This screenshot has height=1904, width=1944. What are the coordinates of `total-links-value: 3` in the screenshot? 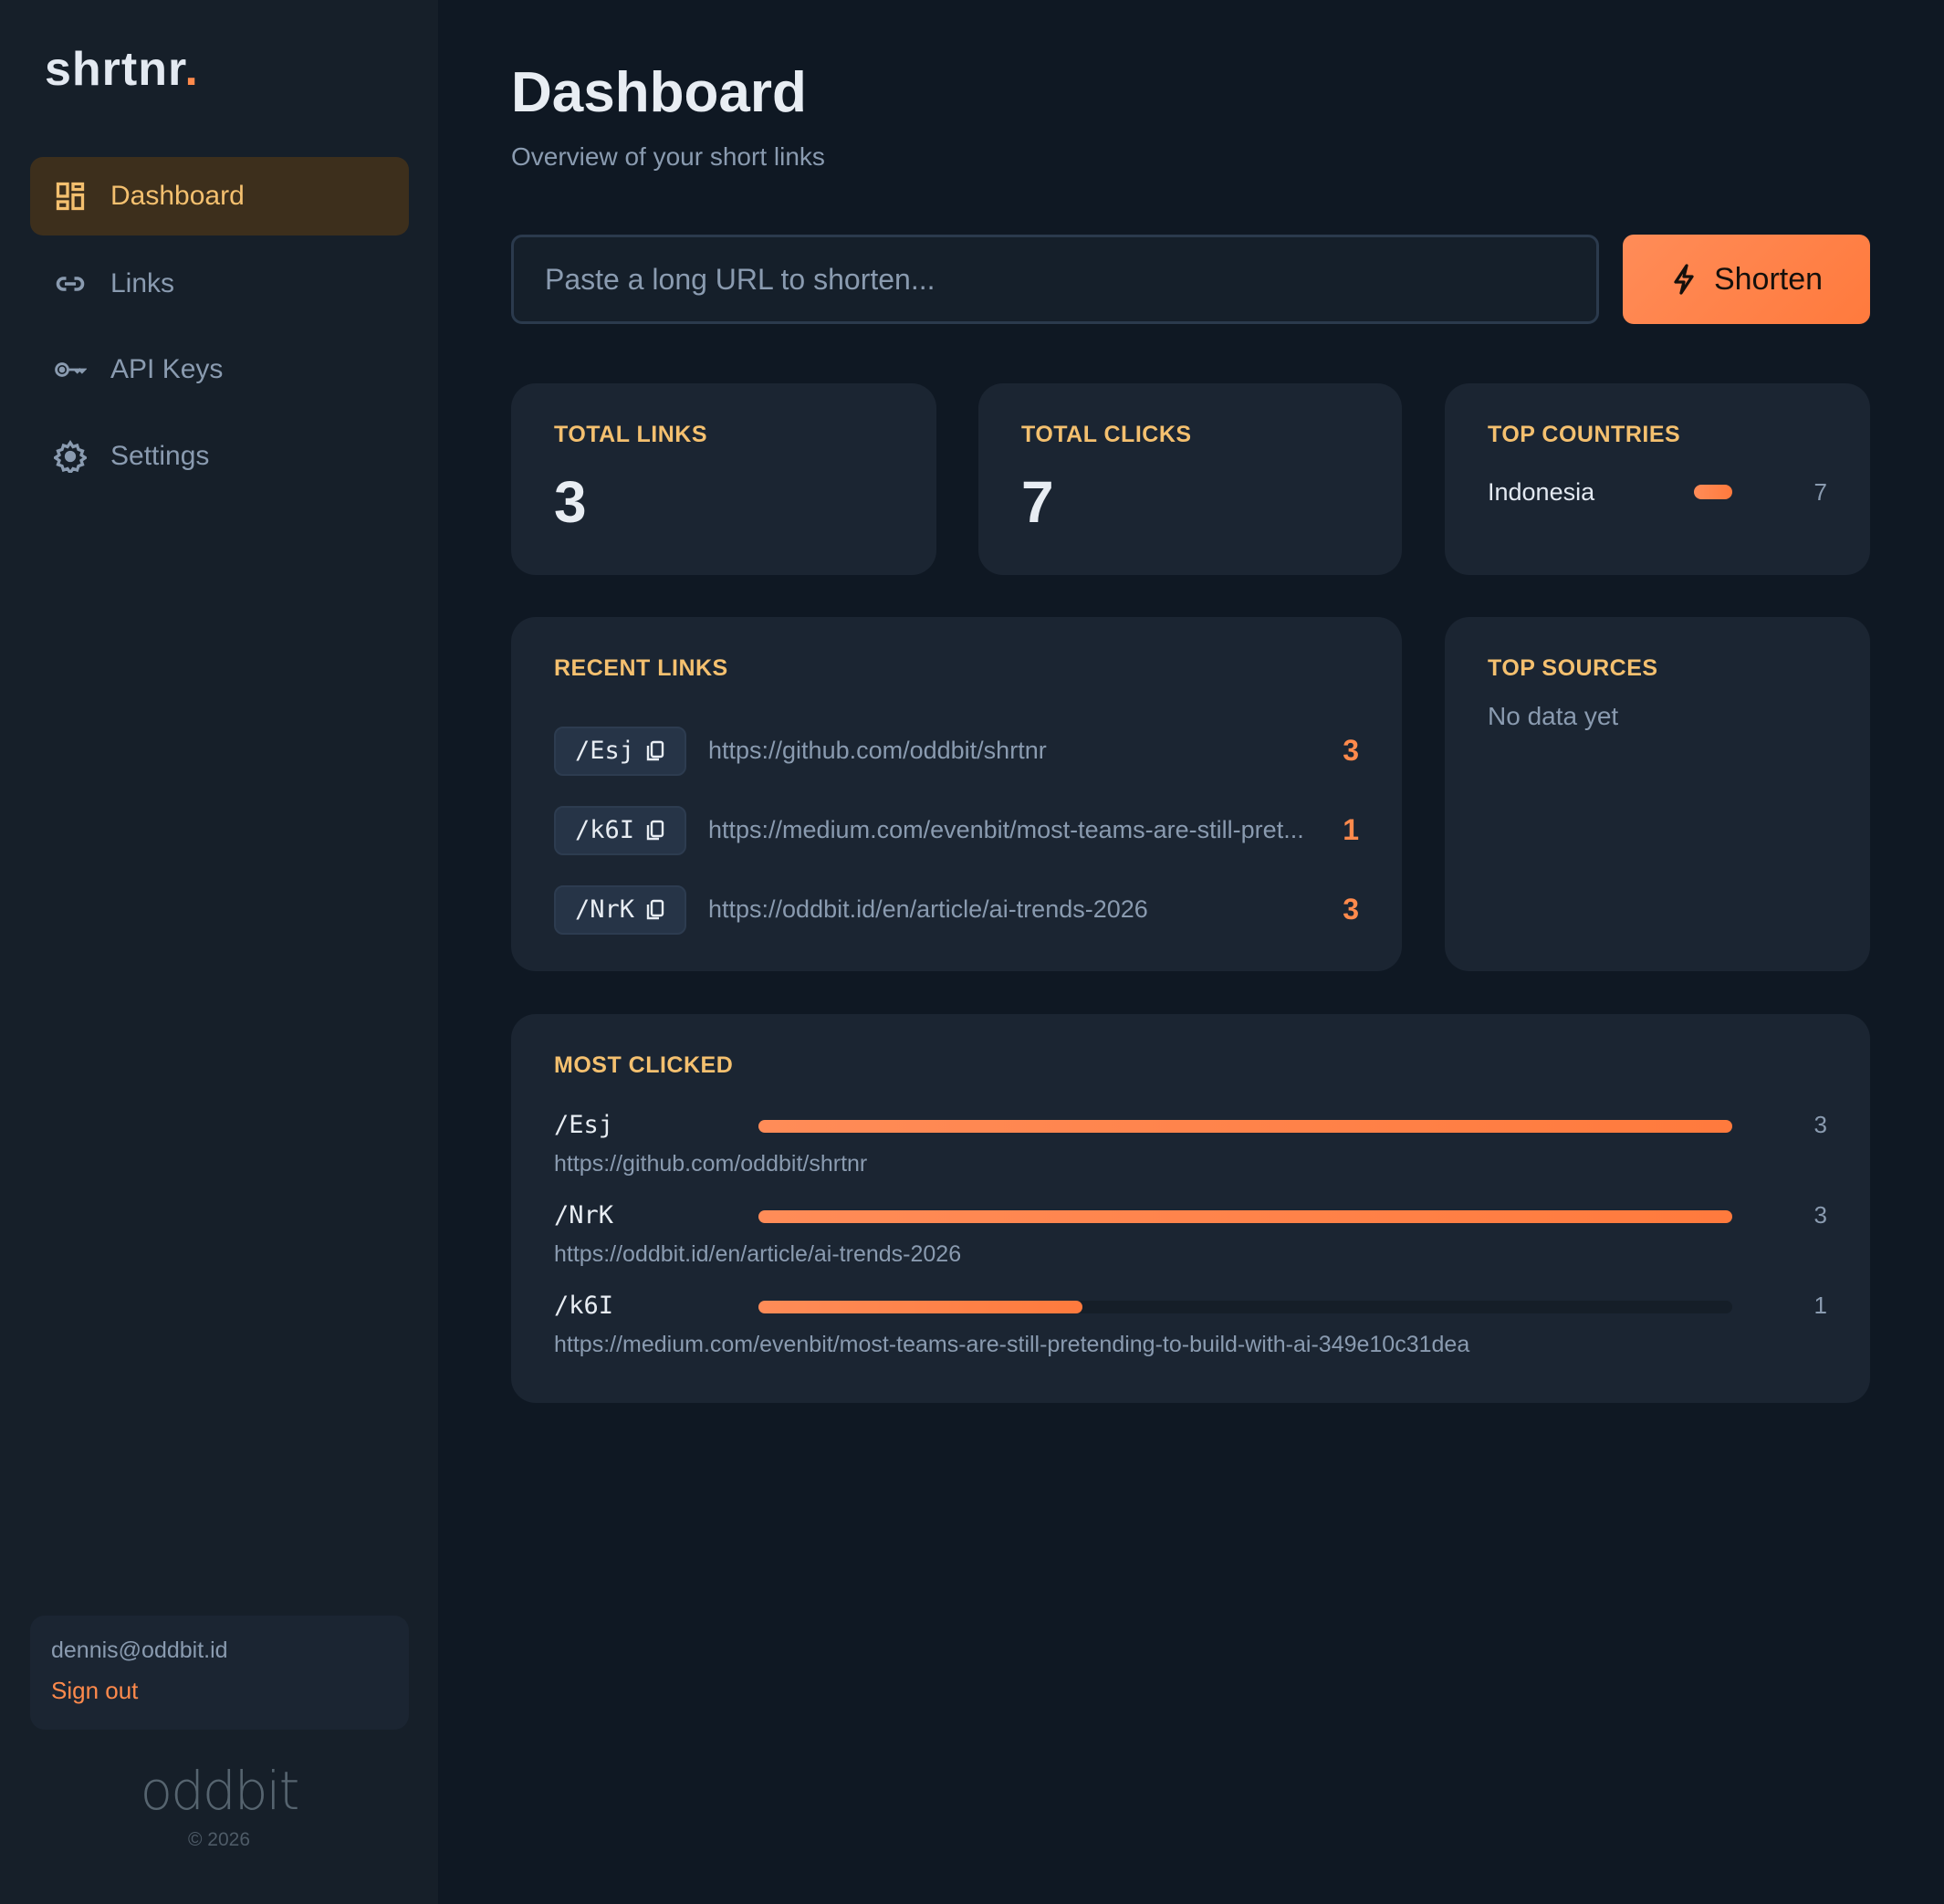 It's located at (570, 502).